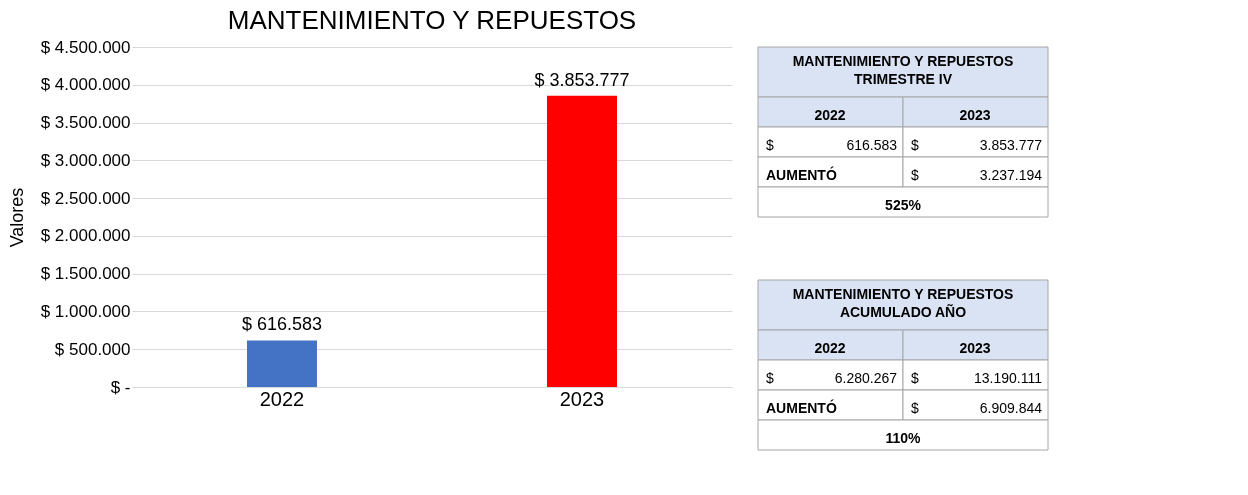 The image size is (1248, 495). I want to click on text: 525%, so click(903, 205).